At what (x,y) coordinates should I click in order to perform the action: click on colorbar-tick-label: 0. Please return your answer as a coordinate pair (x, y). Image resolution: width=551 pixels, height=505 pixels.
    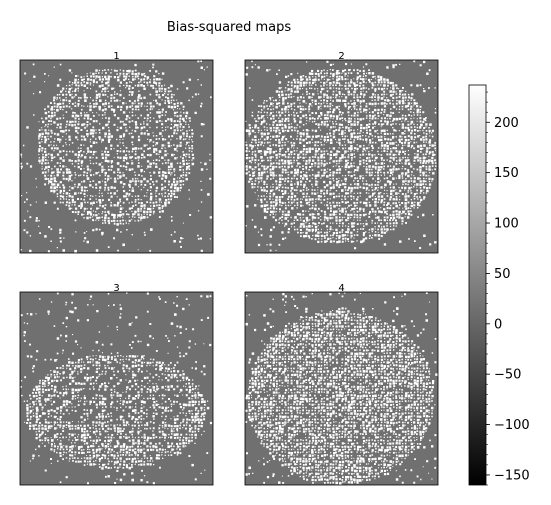
    Looking at the image, I should click on (498, 324).